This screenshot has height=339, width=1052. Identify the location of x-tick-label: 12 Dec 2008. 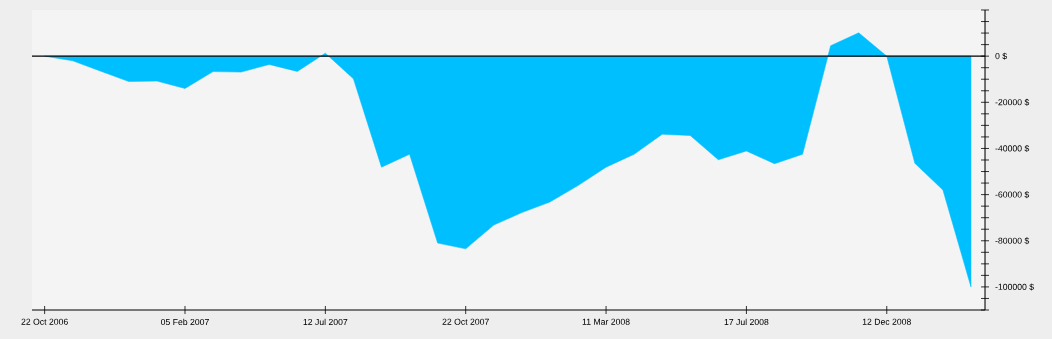
(886, 321).